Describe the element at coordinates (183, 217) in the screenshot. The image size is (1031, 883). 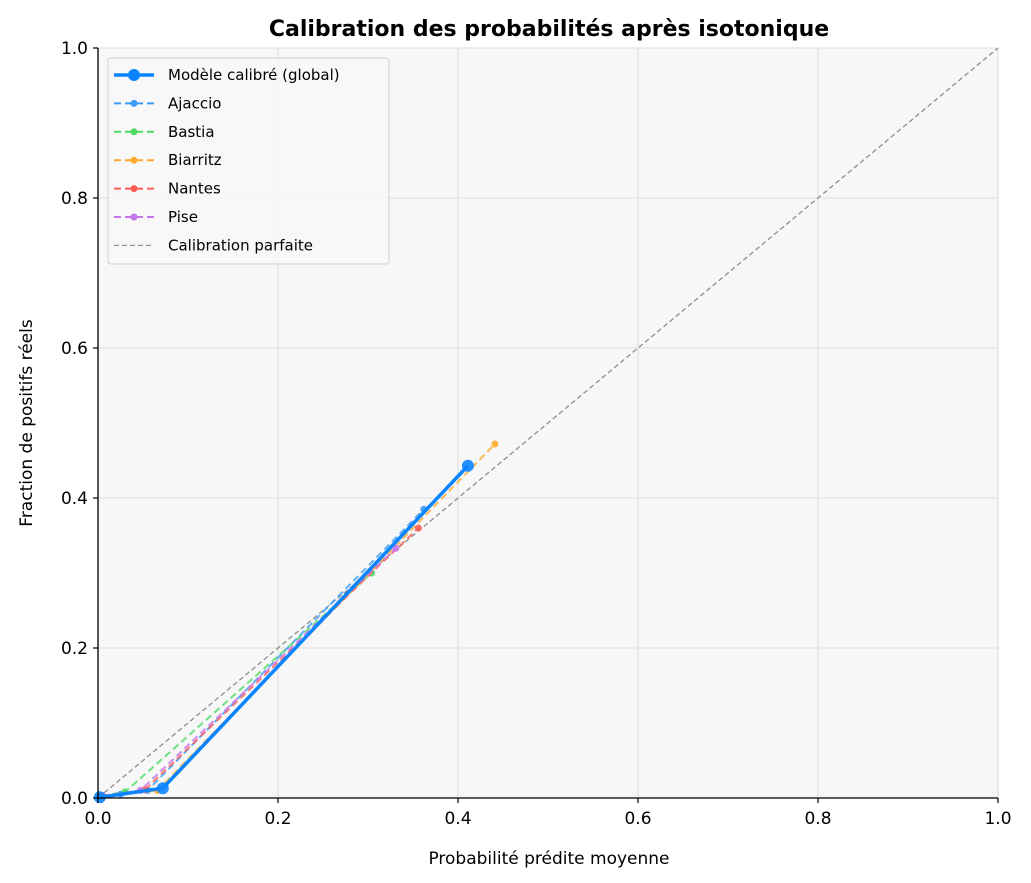
I see `legend-label: Pise` at that location.